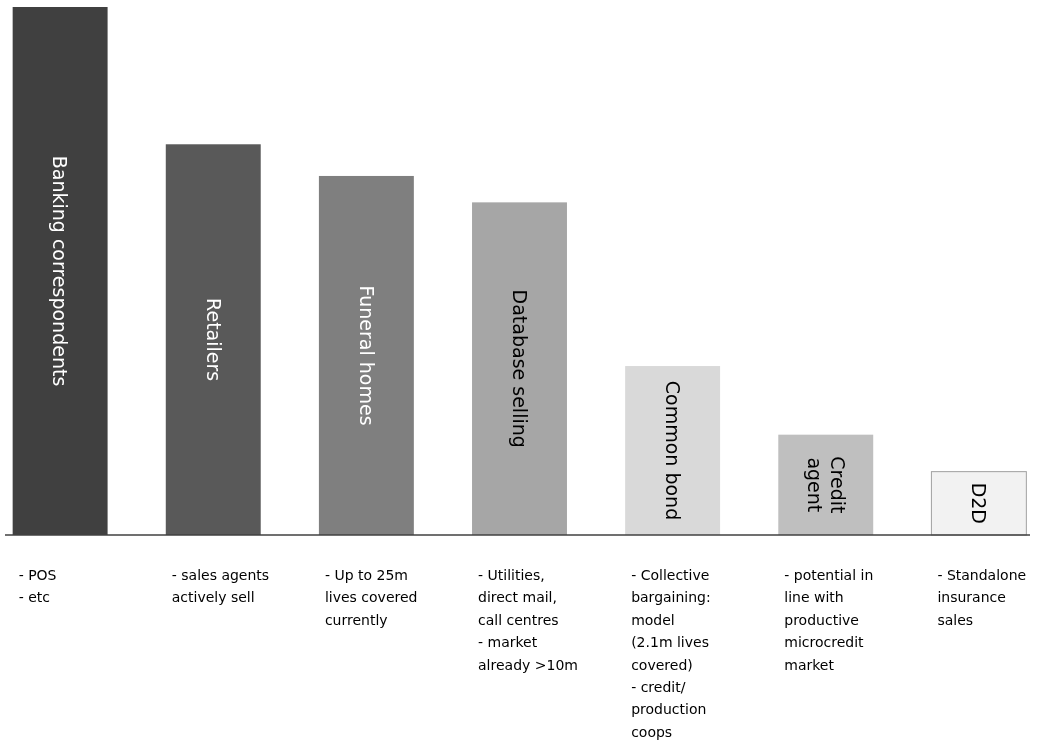  I want to click on x-tick-label: Credit agent, so click(826, 485).